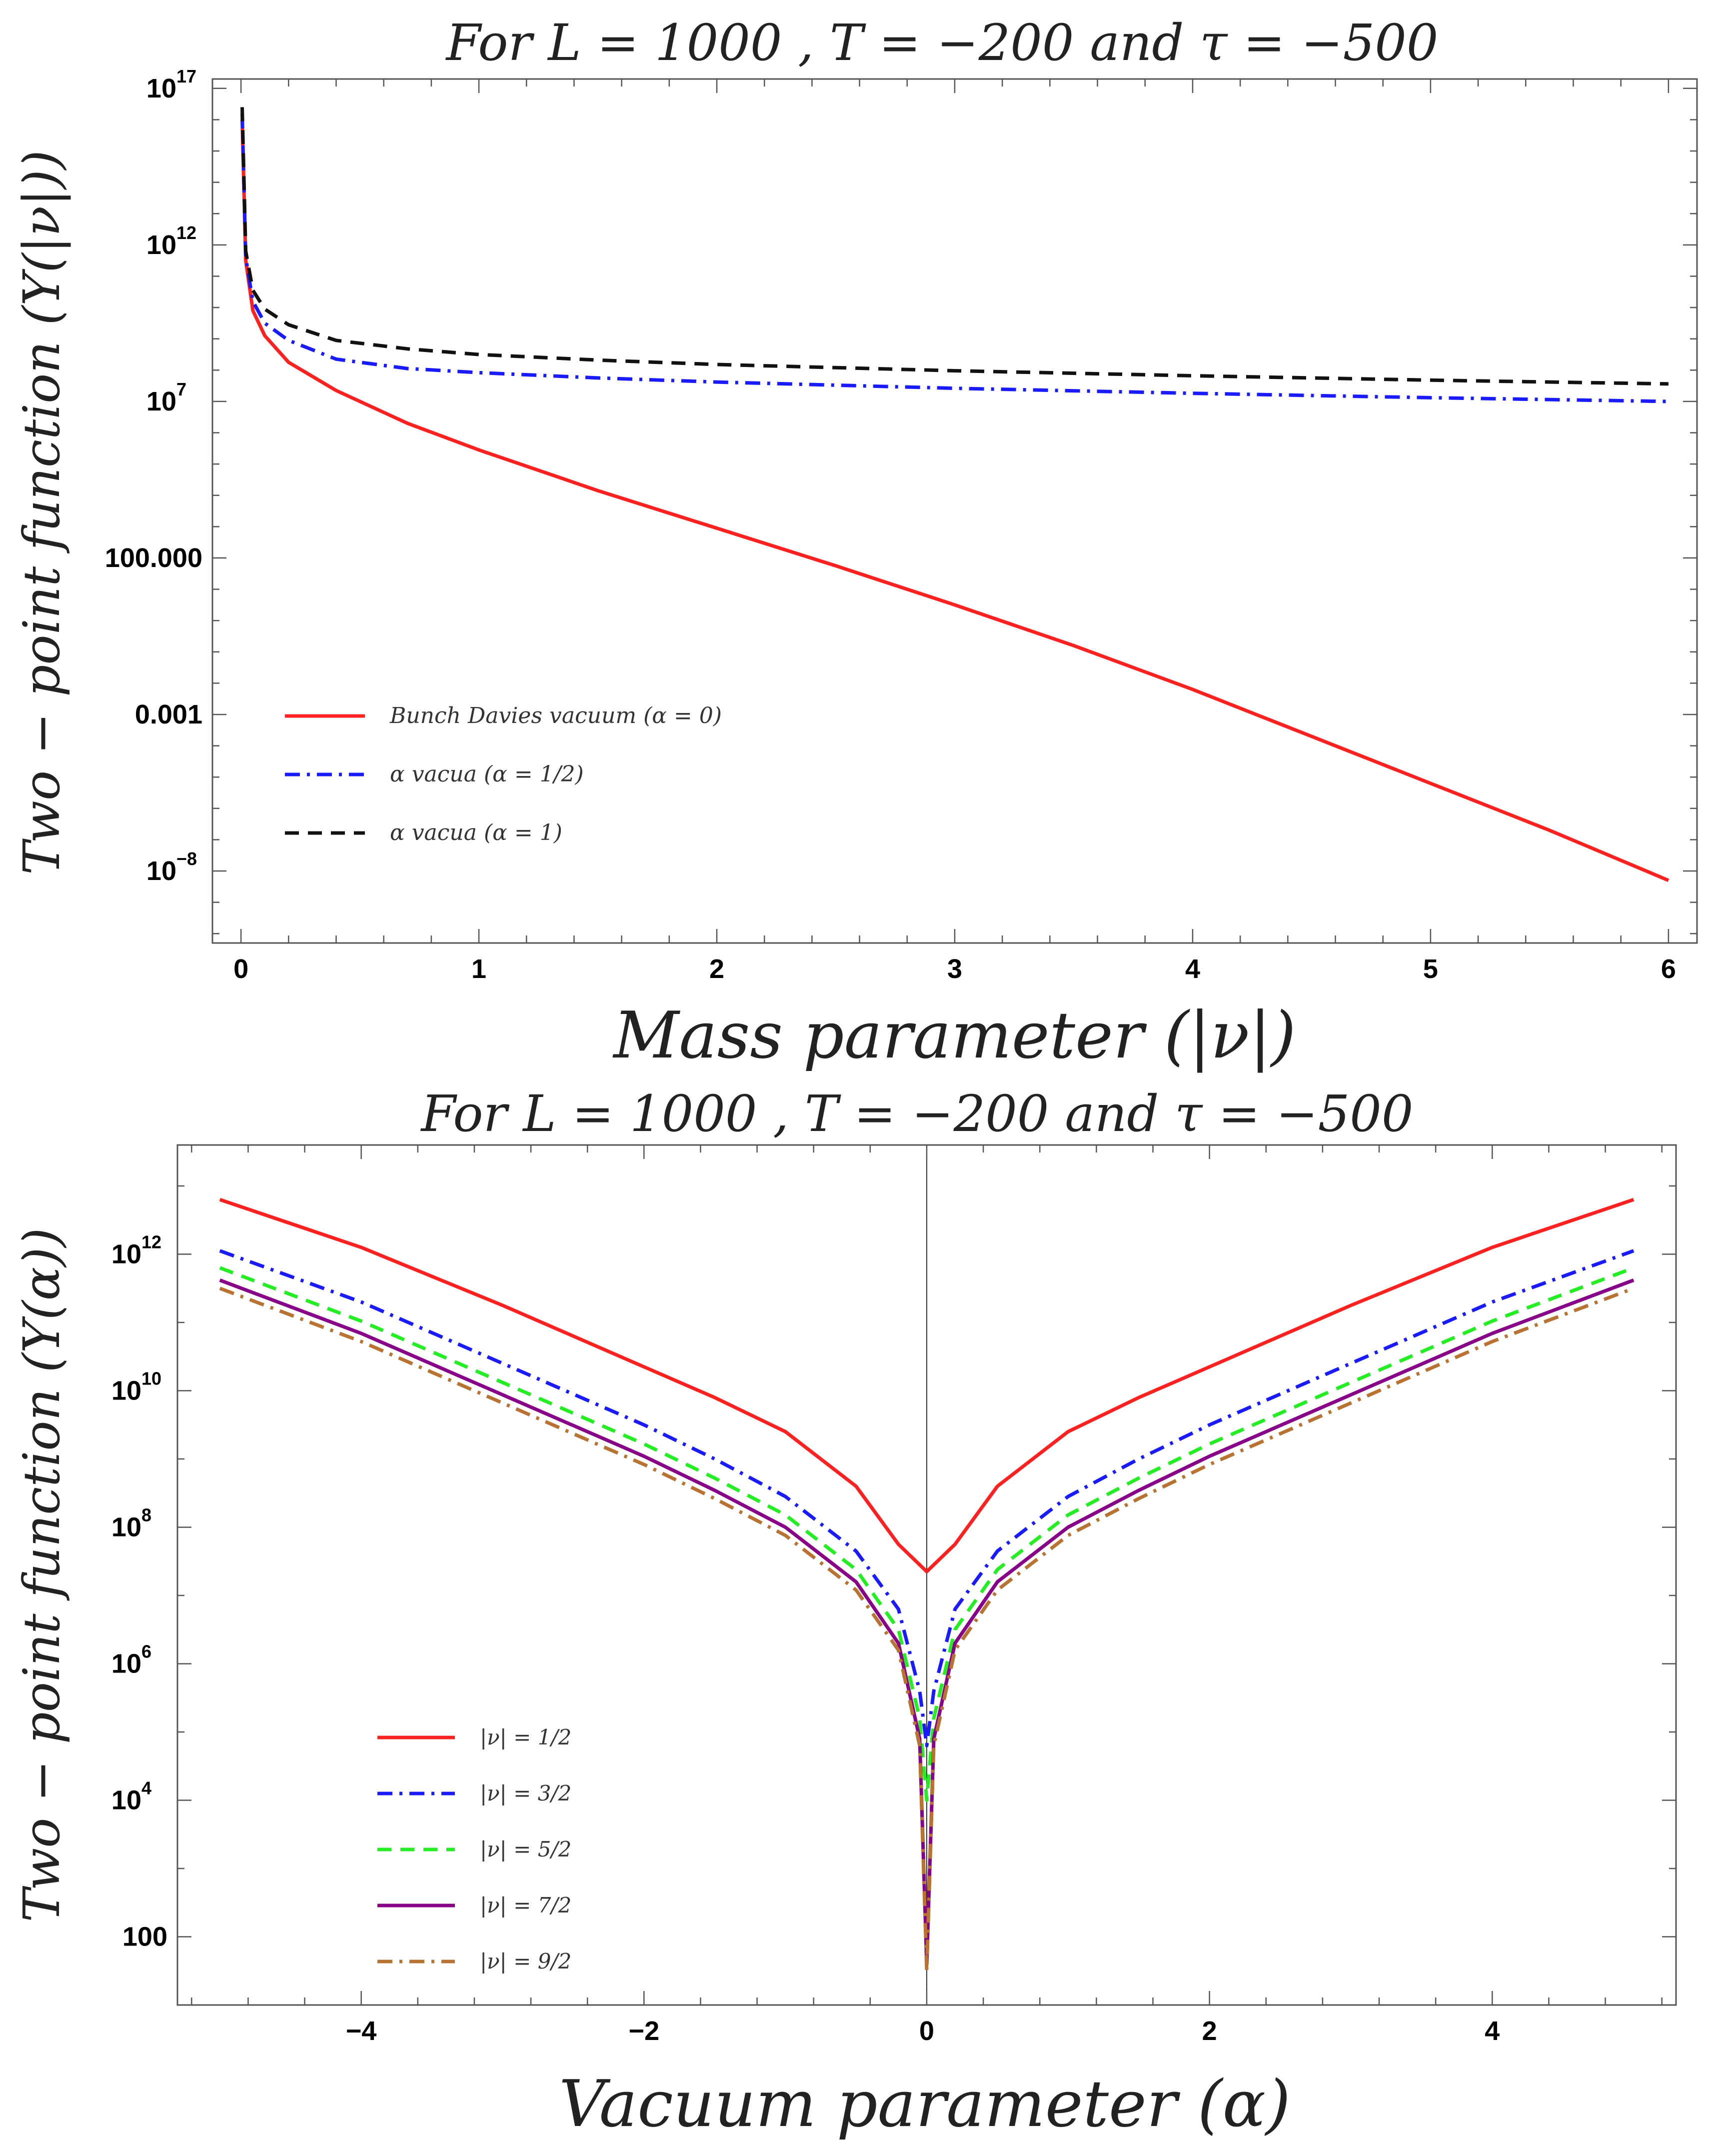 This screenshot has height=2156, width=1714. Describe the element at coordinates (525, 1849) in the screenshot. I see `legend-label: |ν| = 5/2` at that location.